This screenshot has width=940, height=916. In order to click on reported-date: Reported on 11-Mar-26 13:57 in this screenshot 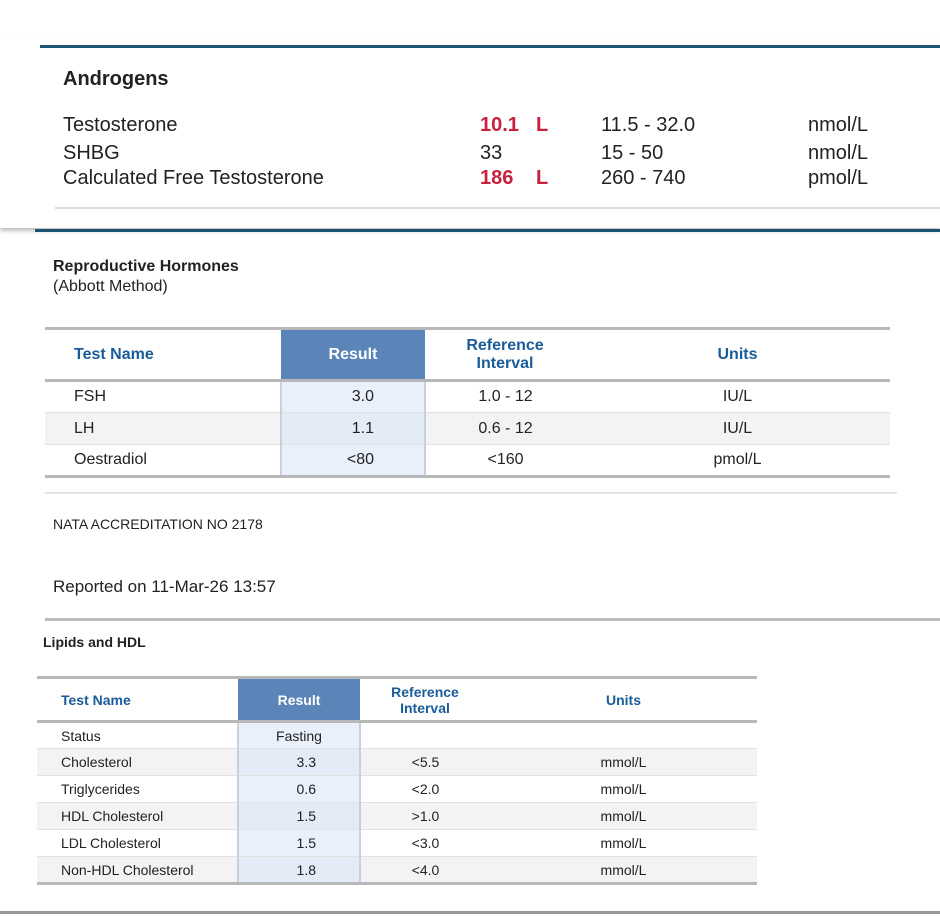, I will do `click(164, 586)`.